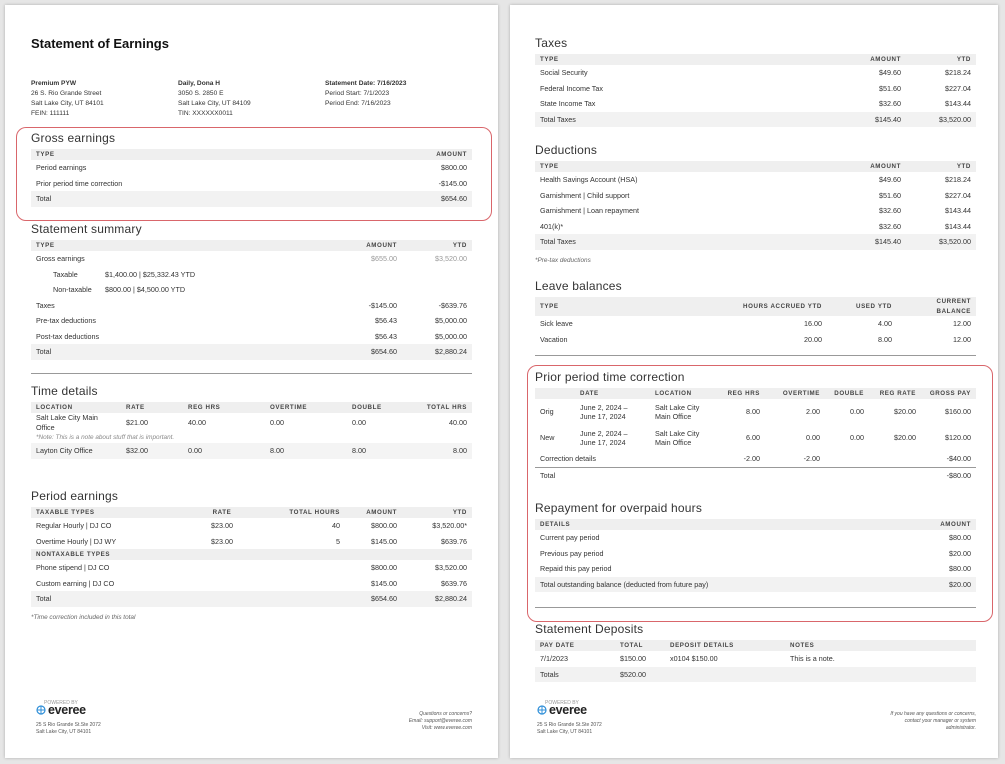 This screenshot has width=1005, height=764. Describe the element at coordinates (813, 339) in the screenshot. I see `cell: 20.00` at that location.